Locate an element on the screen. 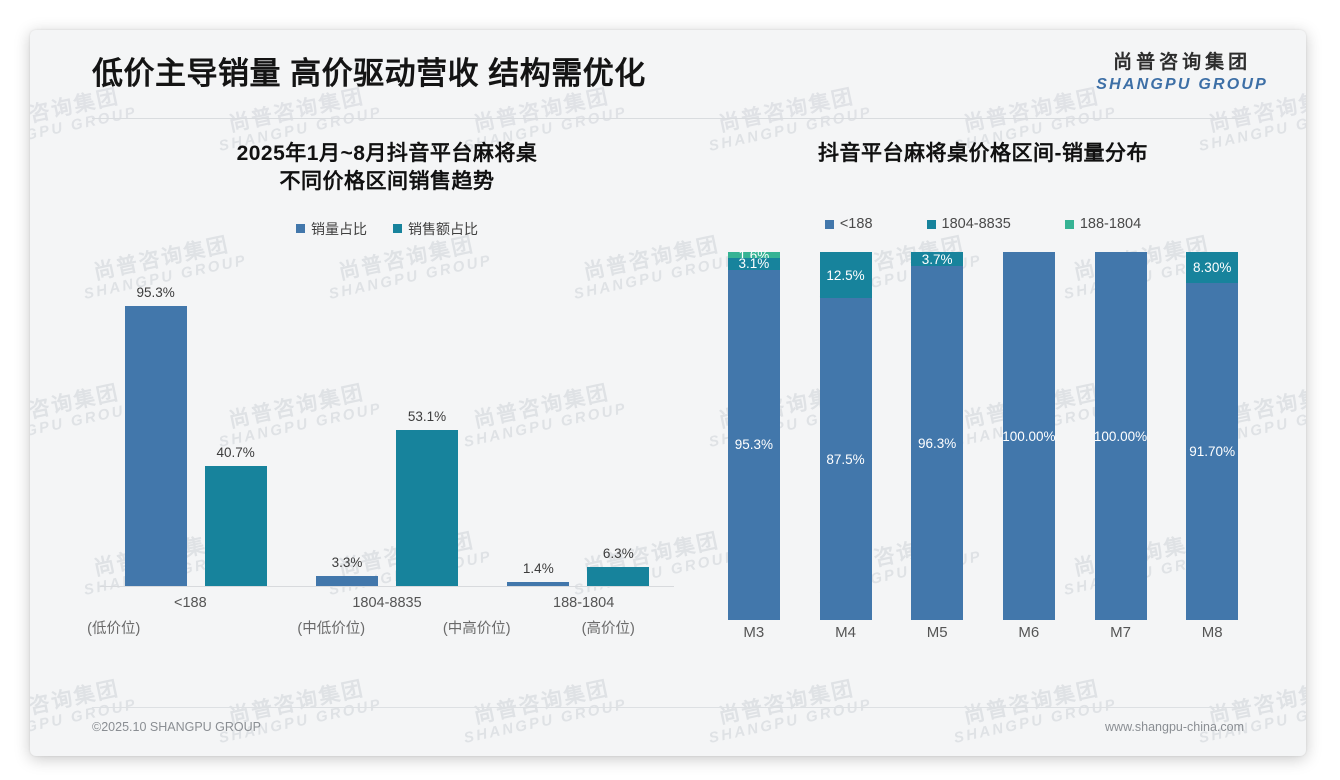  bar-column: 95.3% is located at coordinates (155, 434).